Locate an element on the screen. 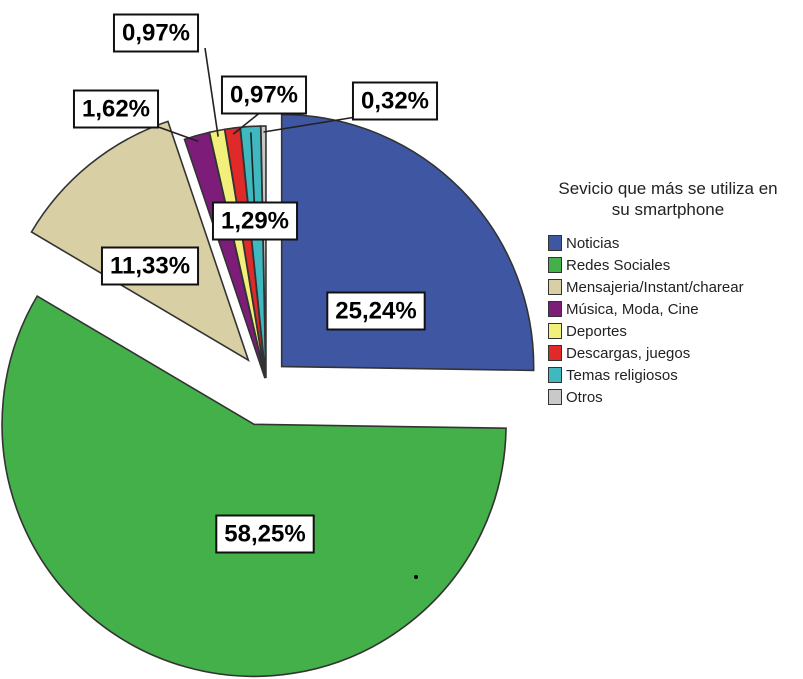 The height and width of the screenshot is (679, 803). data-label-deportes: 0,97% is located at coordinates (156, 33).